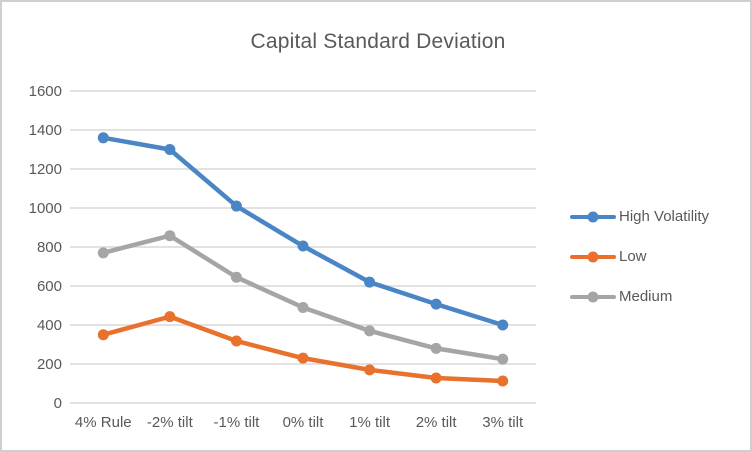 The height and width of the screenshot is (452, 752). I want to click on legend-label: Medium, so click(646, 296).